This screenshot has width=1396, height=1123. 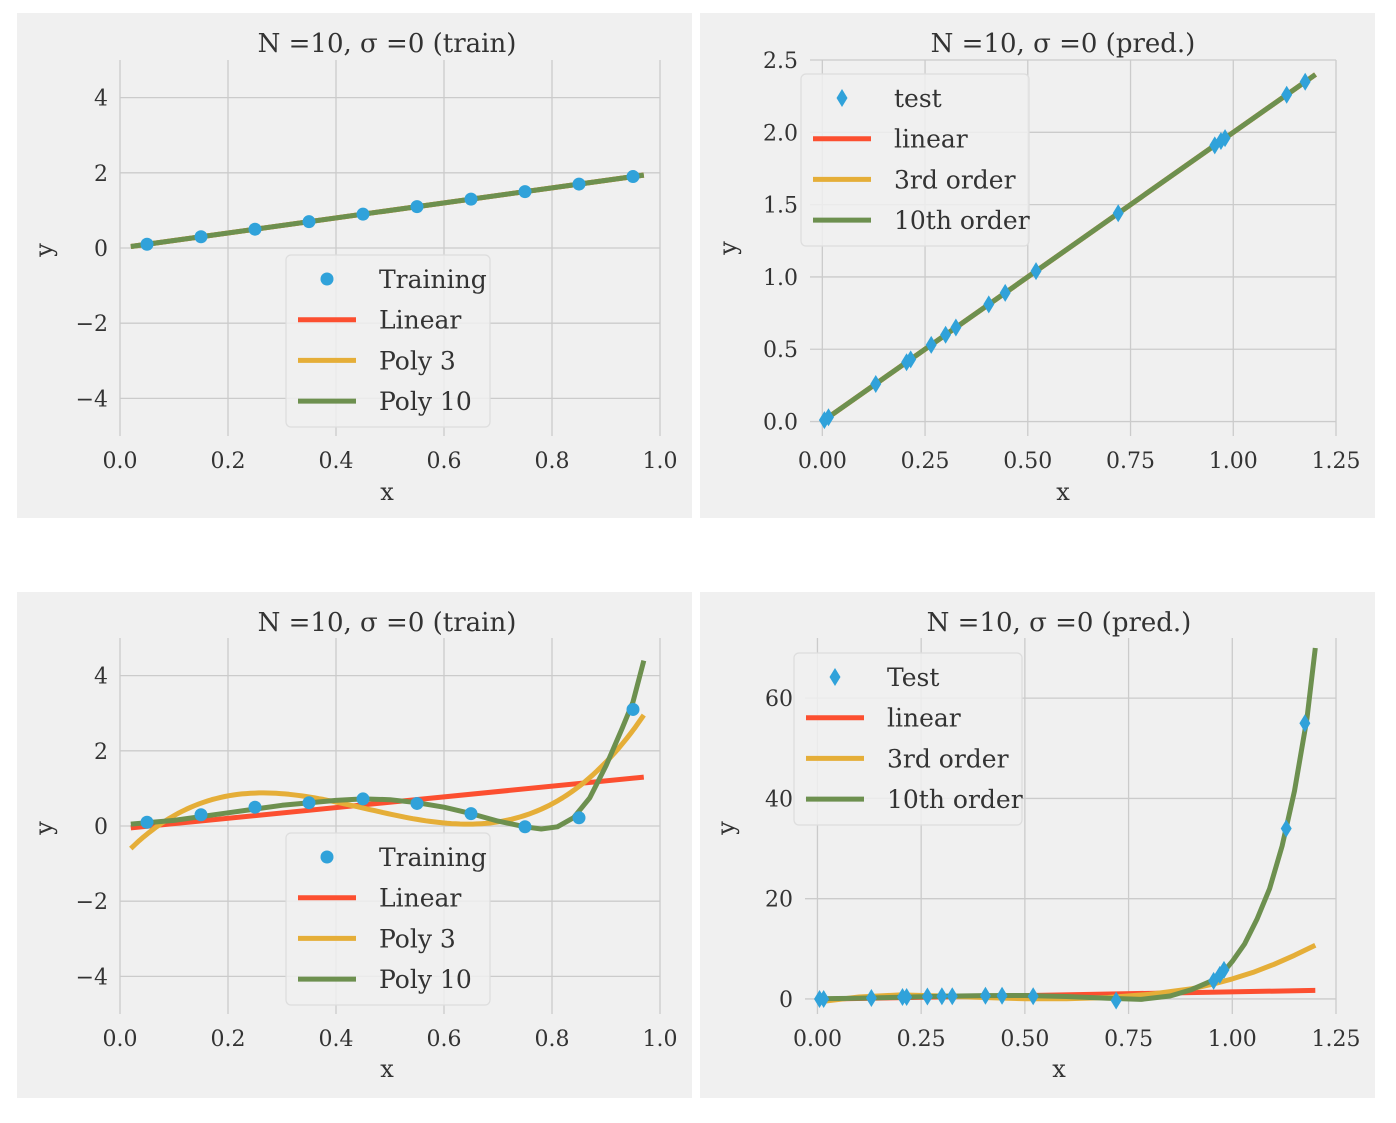 I want to click on x-tick-label: 0.00, so click(x=822, y=461).